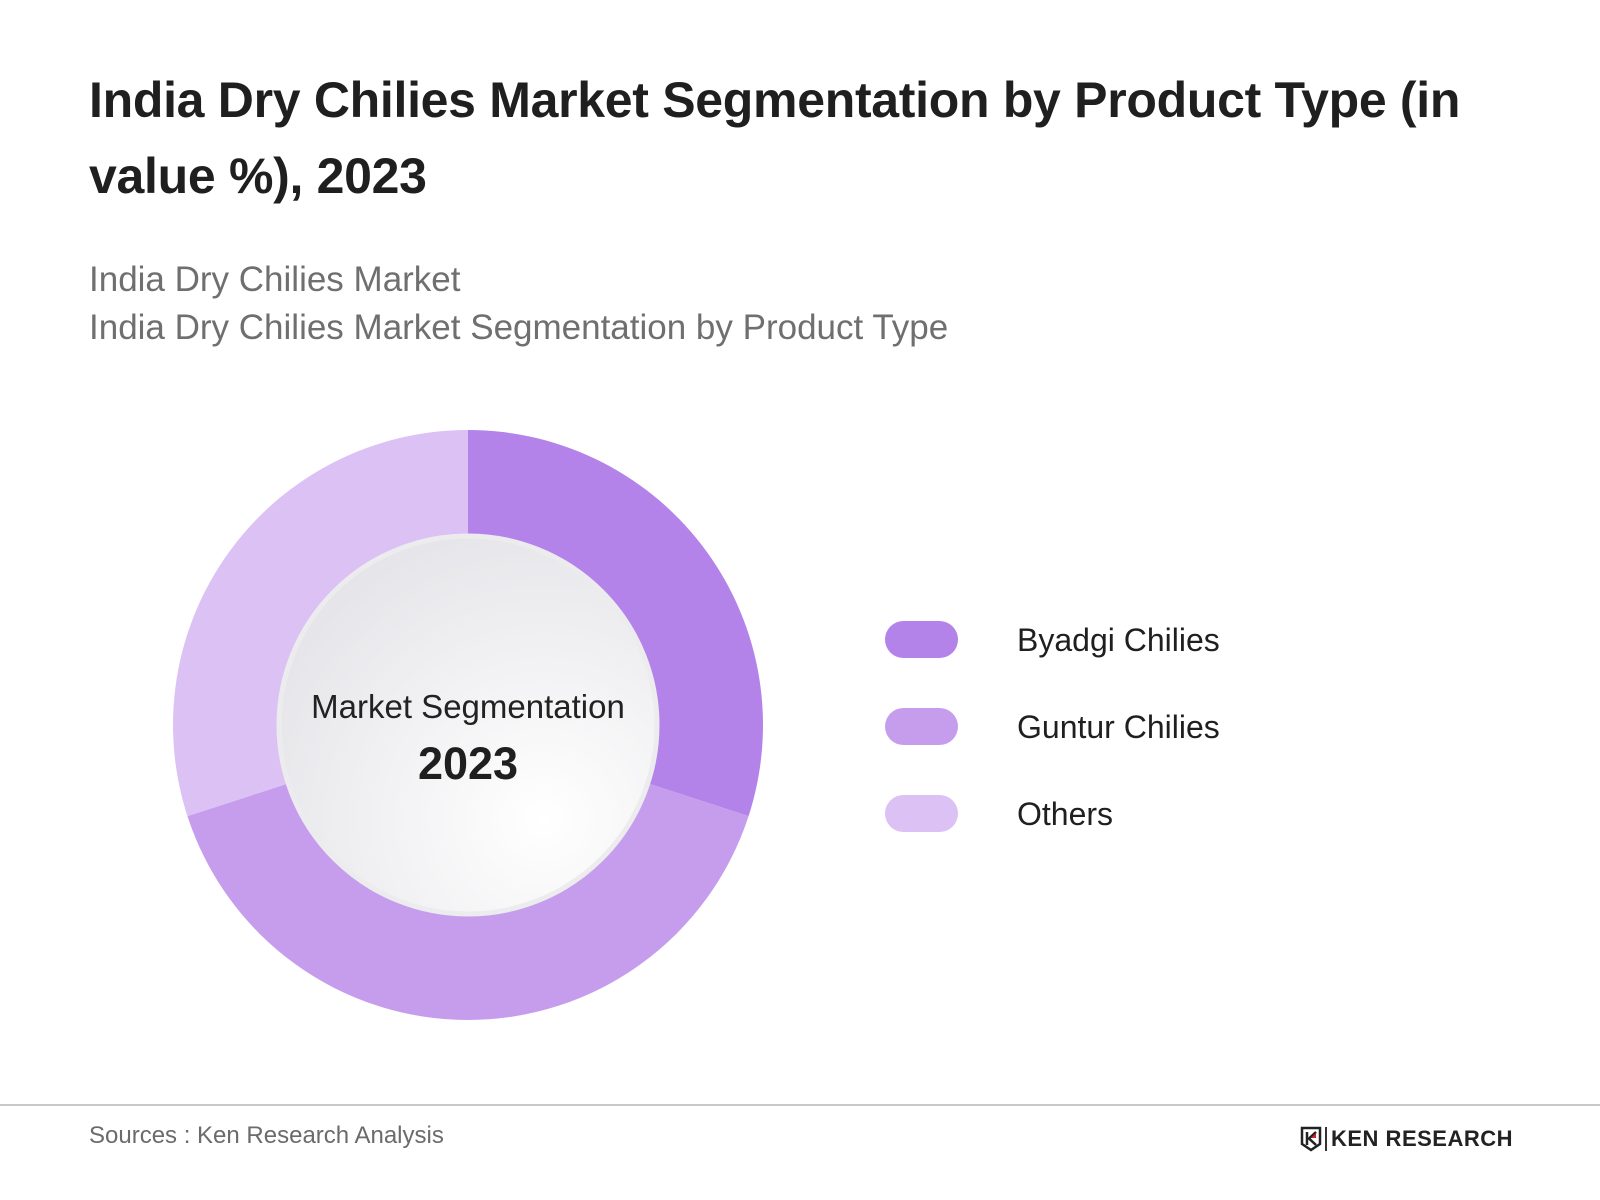 The image size is (1600, 1200). Describe the element at coordinates (921, 813) in the screenshot. I see `legend-swatch-others` at that location.